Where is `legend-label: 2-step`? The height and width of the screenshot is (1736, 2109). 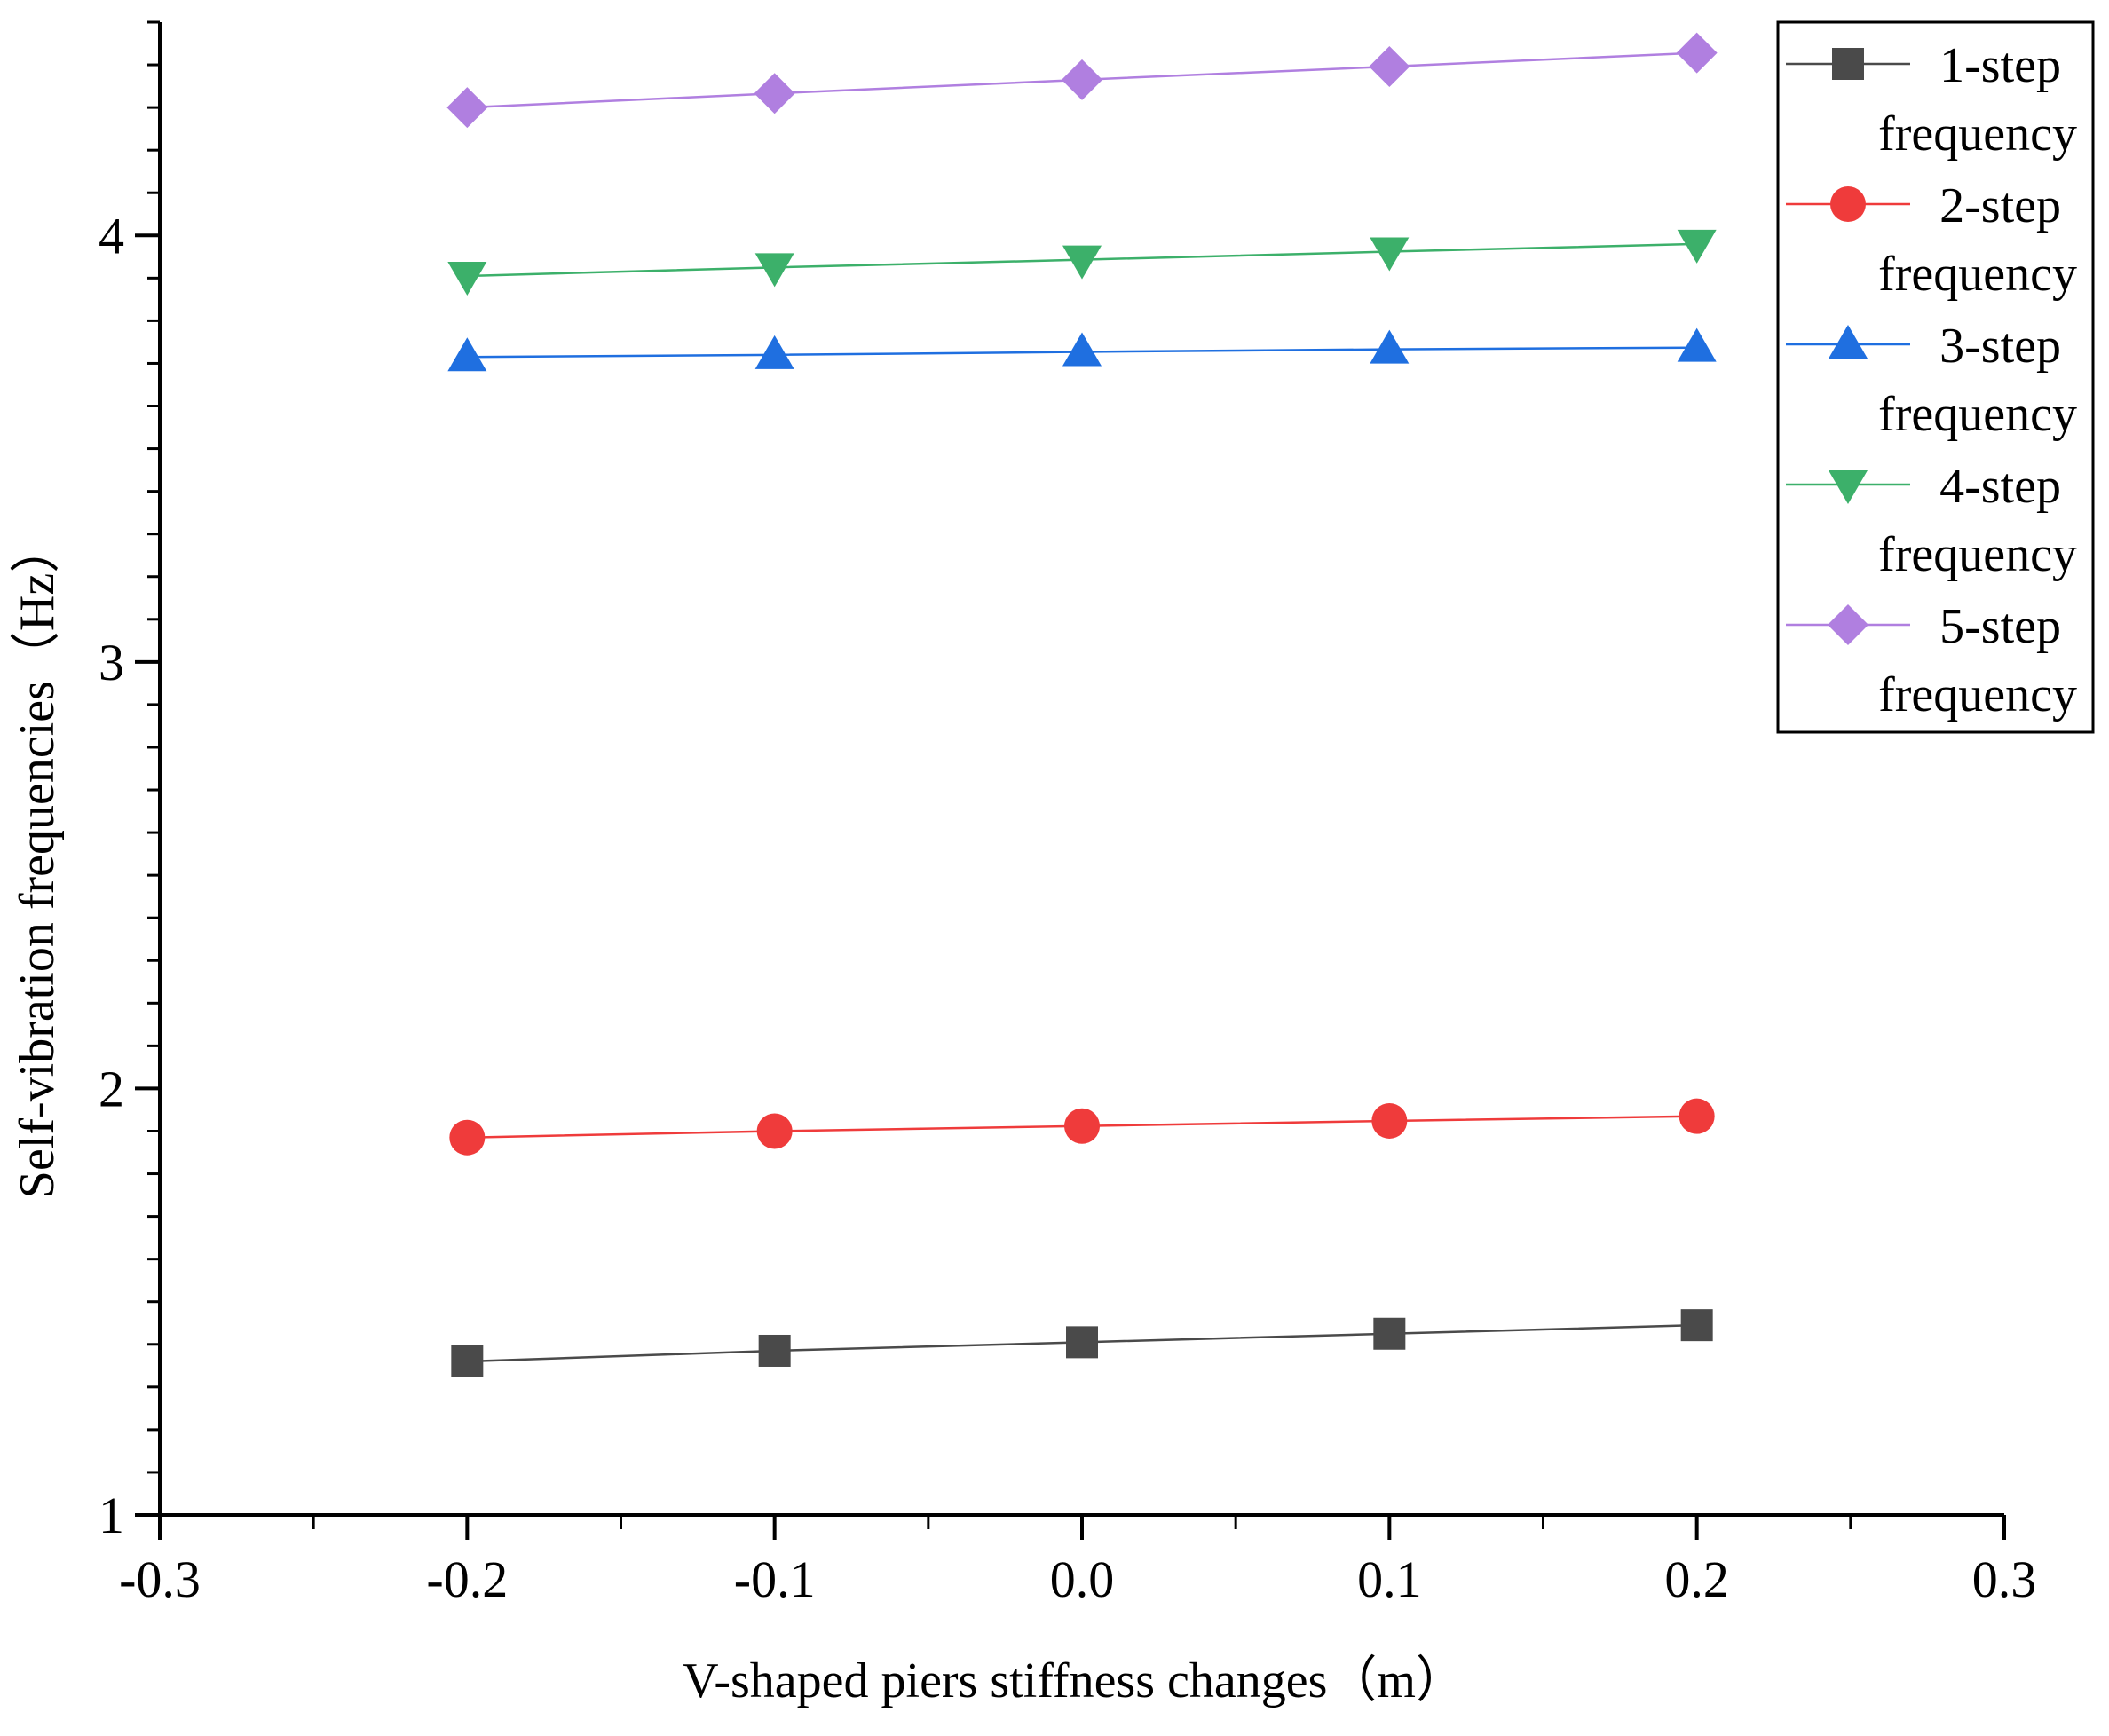
legend-label: 2-step is located at coordinates (2000, 205).